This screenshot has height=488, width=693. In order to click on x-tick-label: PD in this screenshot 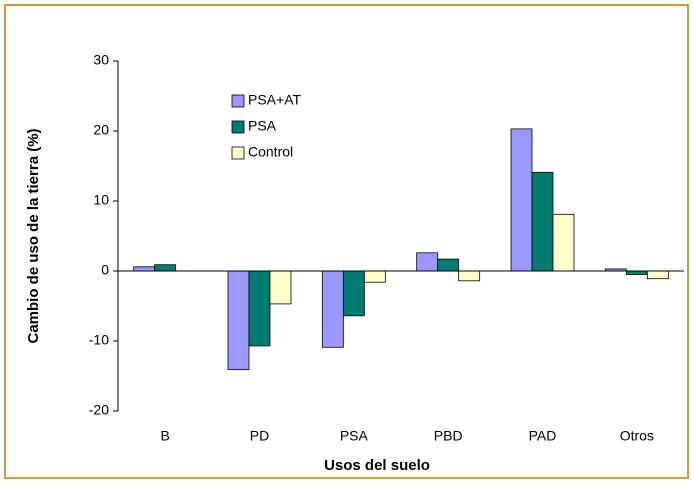, I will do `click(259, 436)`.